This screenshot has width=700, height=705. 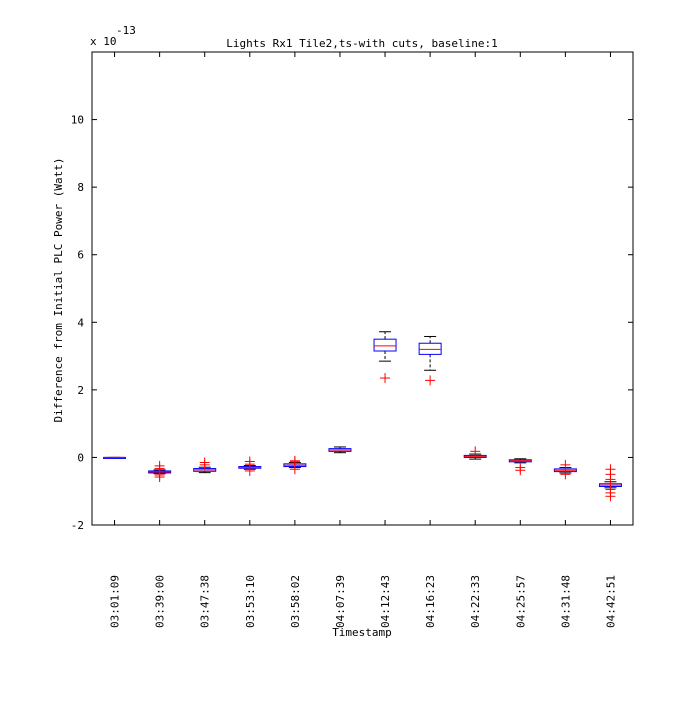 What do you see at coordinates (362, 632) in the screenshot?
I see `x-axis-label: Timestamp` at bounding box center [362, 632].